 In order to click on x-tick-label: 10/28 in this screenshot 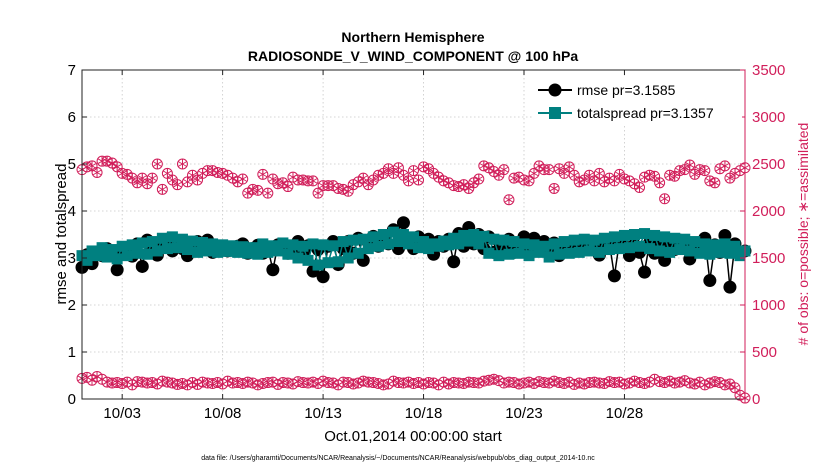, I will do `click(625, 413)`.